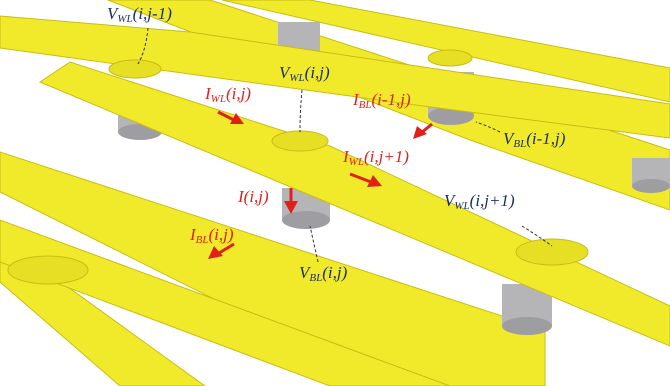  I want to click on pad-top-right, so click(450, 58).